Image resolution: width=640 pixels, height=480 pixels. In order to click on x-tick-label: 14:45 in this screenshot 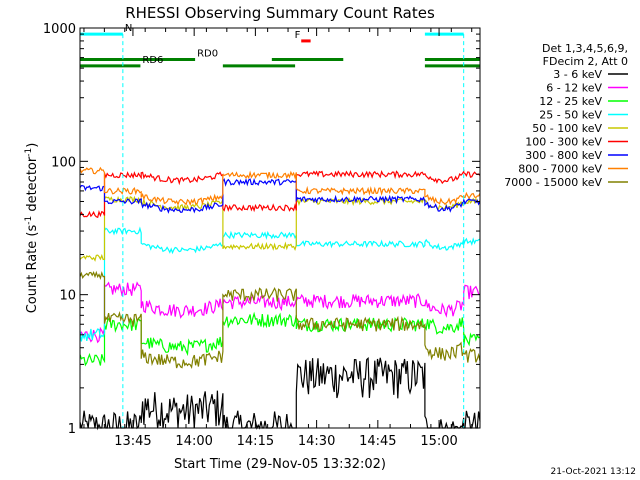, I will do `click(377, 441)`.